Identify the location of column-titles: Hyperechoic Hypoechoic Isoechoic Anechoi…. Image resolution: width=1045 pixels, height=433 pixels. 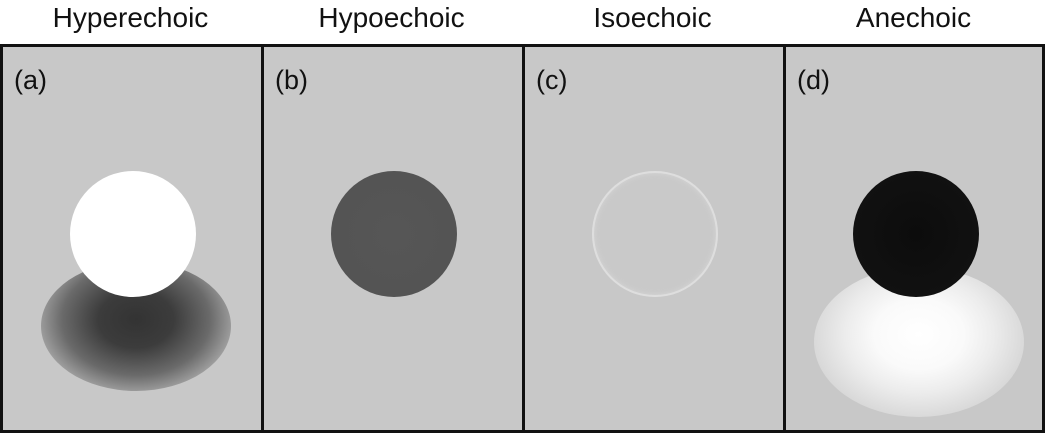
(522, 22).